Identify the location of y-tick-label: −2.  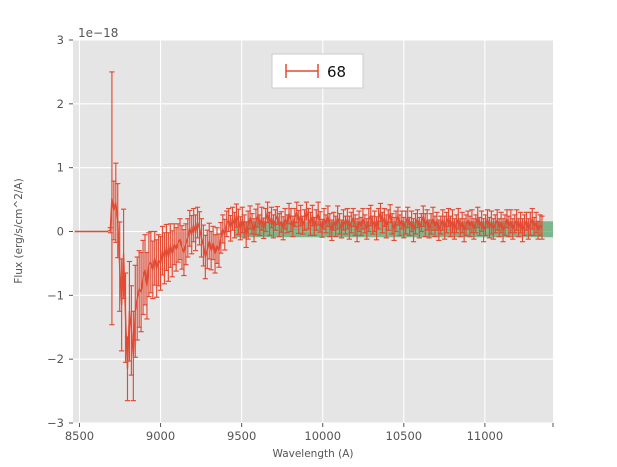
(55, 359).